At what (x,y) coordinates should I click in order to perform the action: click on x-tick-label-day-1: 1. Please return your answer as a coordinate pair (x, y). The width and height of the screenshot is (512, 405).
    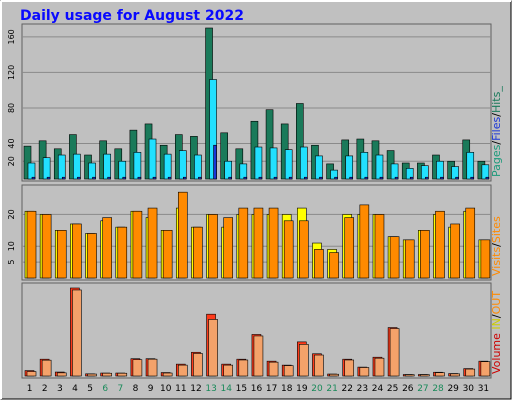
    Looking at the image, I should click on (30, 389).